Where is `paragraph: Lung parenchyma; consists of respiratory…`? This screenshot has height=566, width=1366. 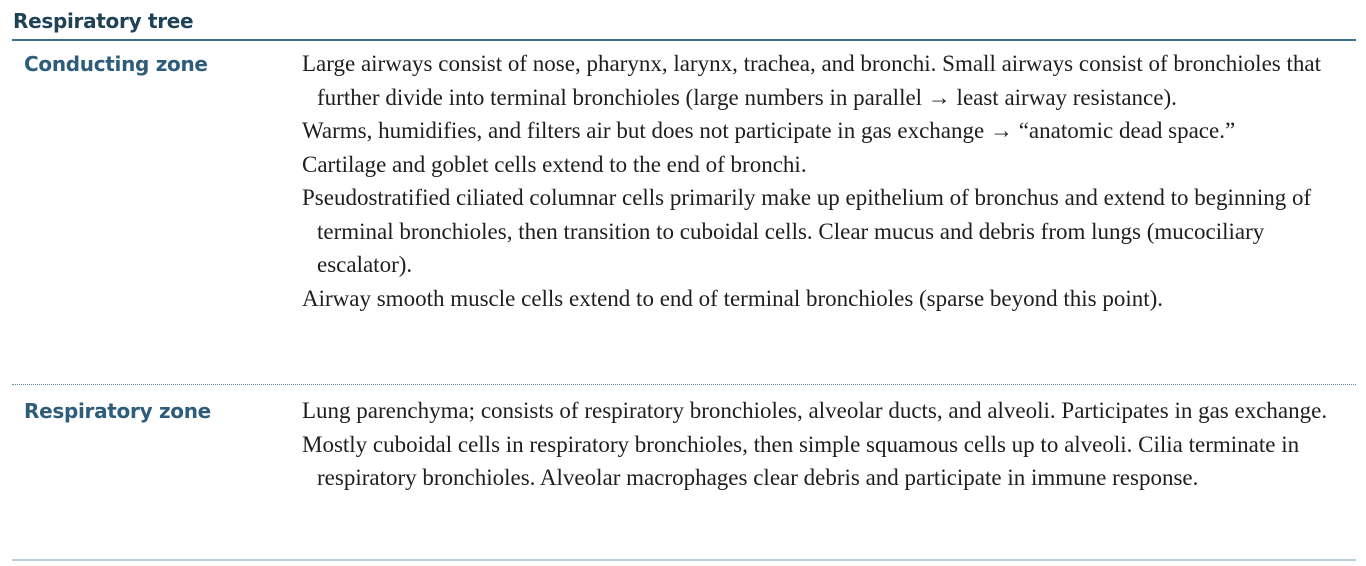
paragraph: Lung parenchyma; consists of respiratory… is located at coordinates (815, 410).